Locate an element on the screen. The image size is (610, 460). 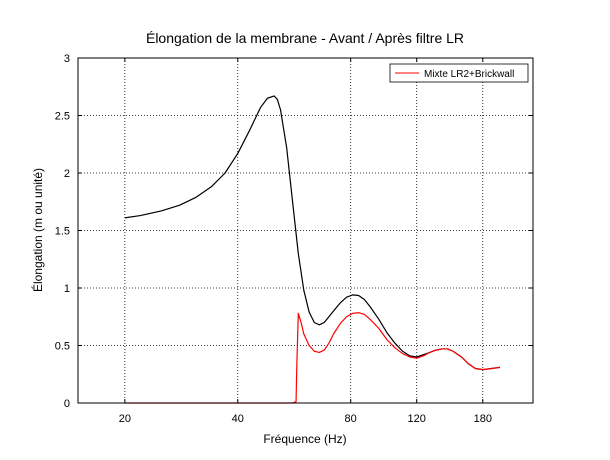
y-tick-label: 0.5 is located at coordinates (62, 347).